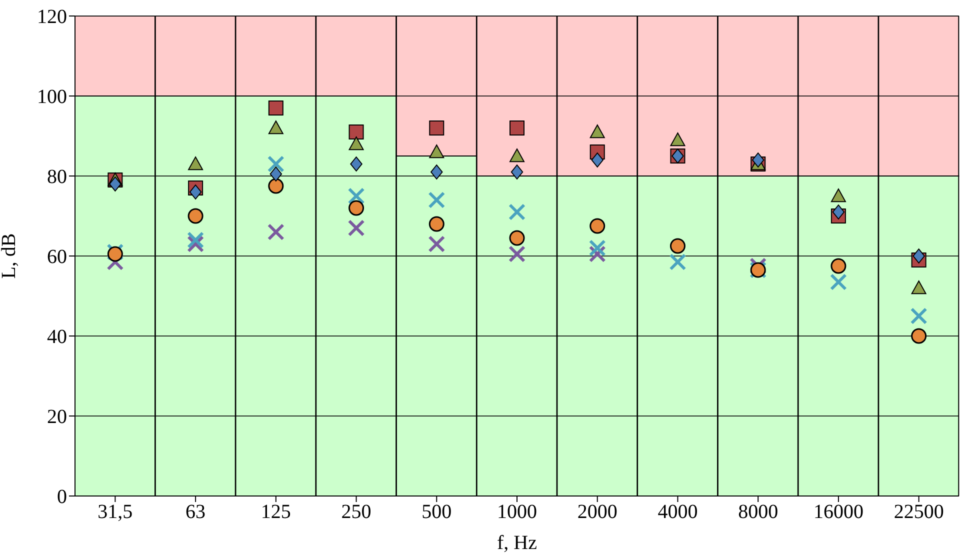  What do you see at coordinates (678, 512) in the screenshot?
I see `x-tick-label: 4000` at bounding box center [678, 512].